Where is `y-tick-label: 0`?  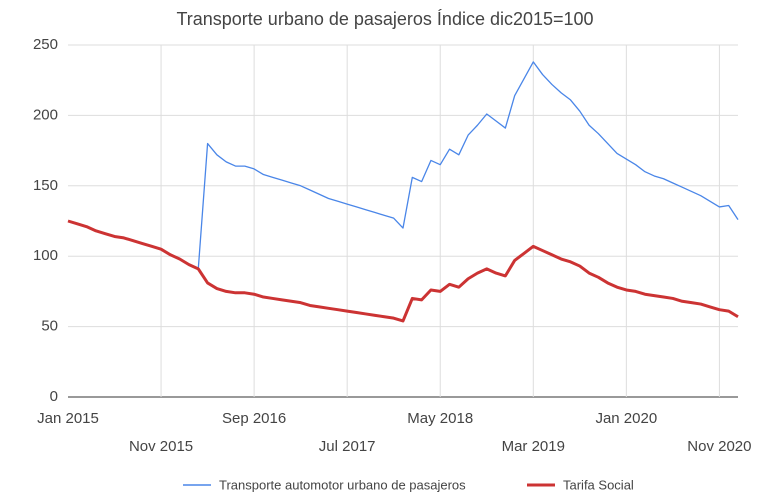 y-tick-label: 0 is located at coordinates (54, 396).